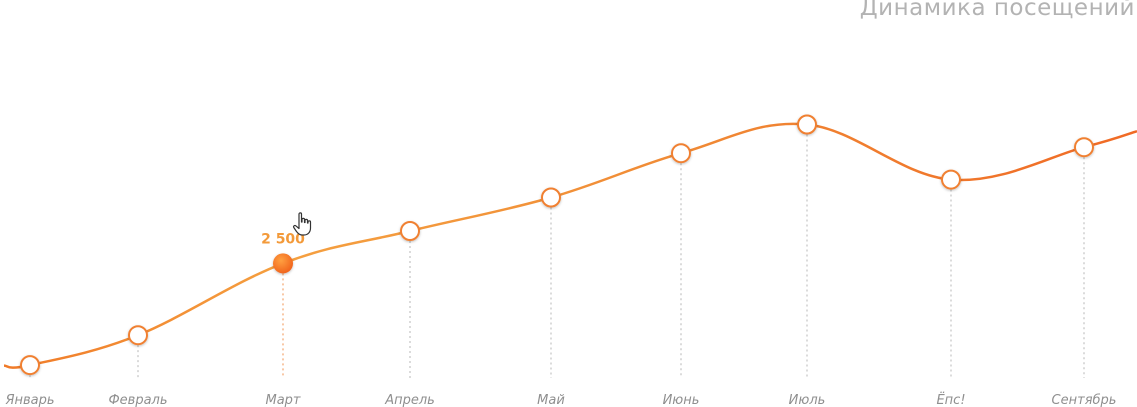 The image size is (1137, 407). Describe the element at coordinates (409, 400) in the screenshot. I see `x-tick-label: Апрель` at that location.